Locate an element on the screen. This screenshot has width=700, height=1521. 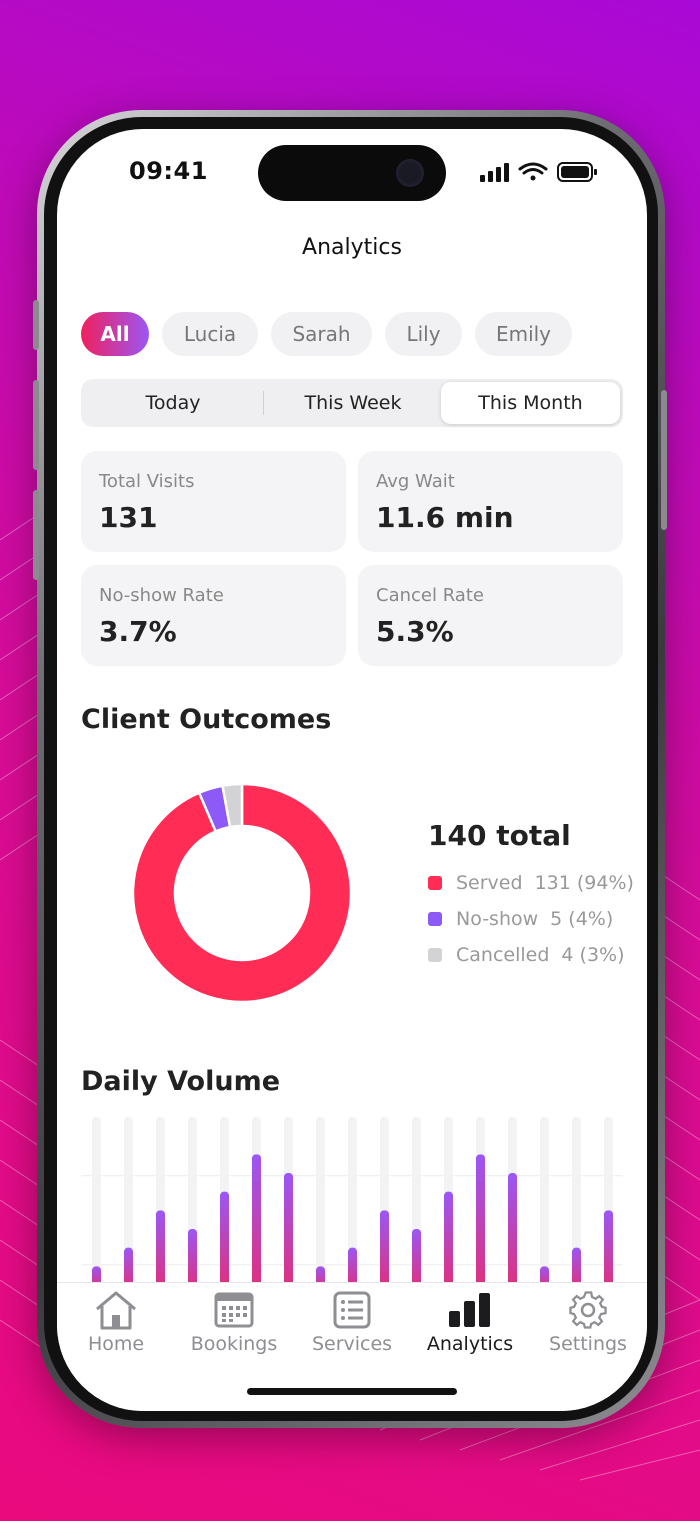
tab-label: Services is located at coordinates (352, 1344).